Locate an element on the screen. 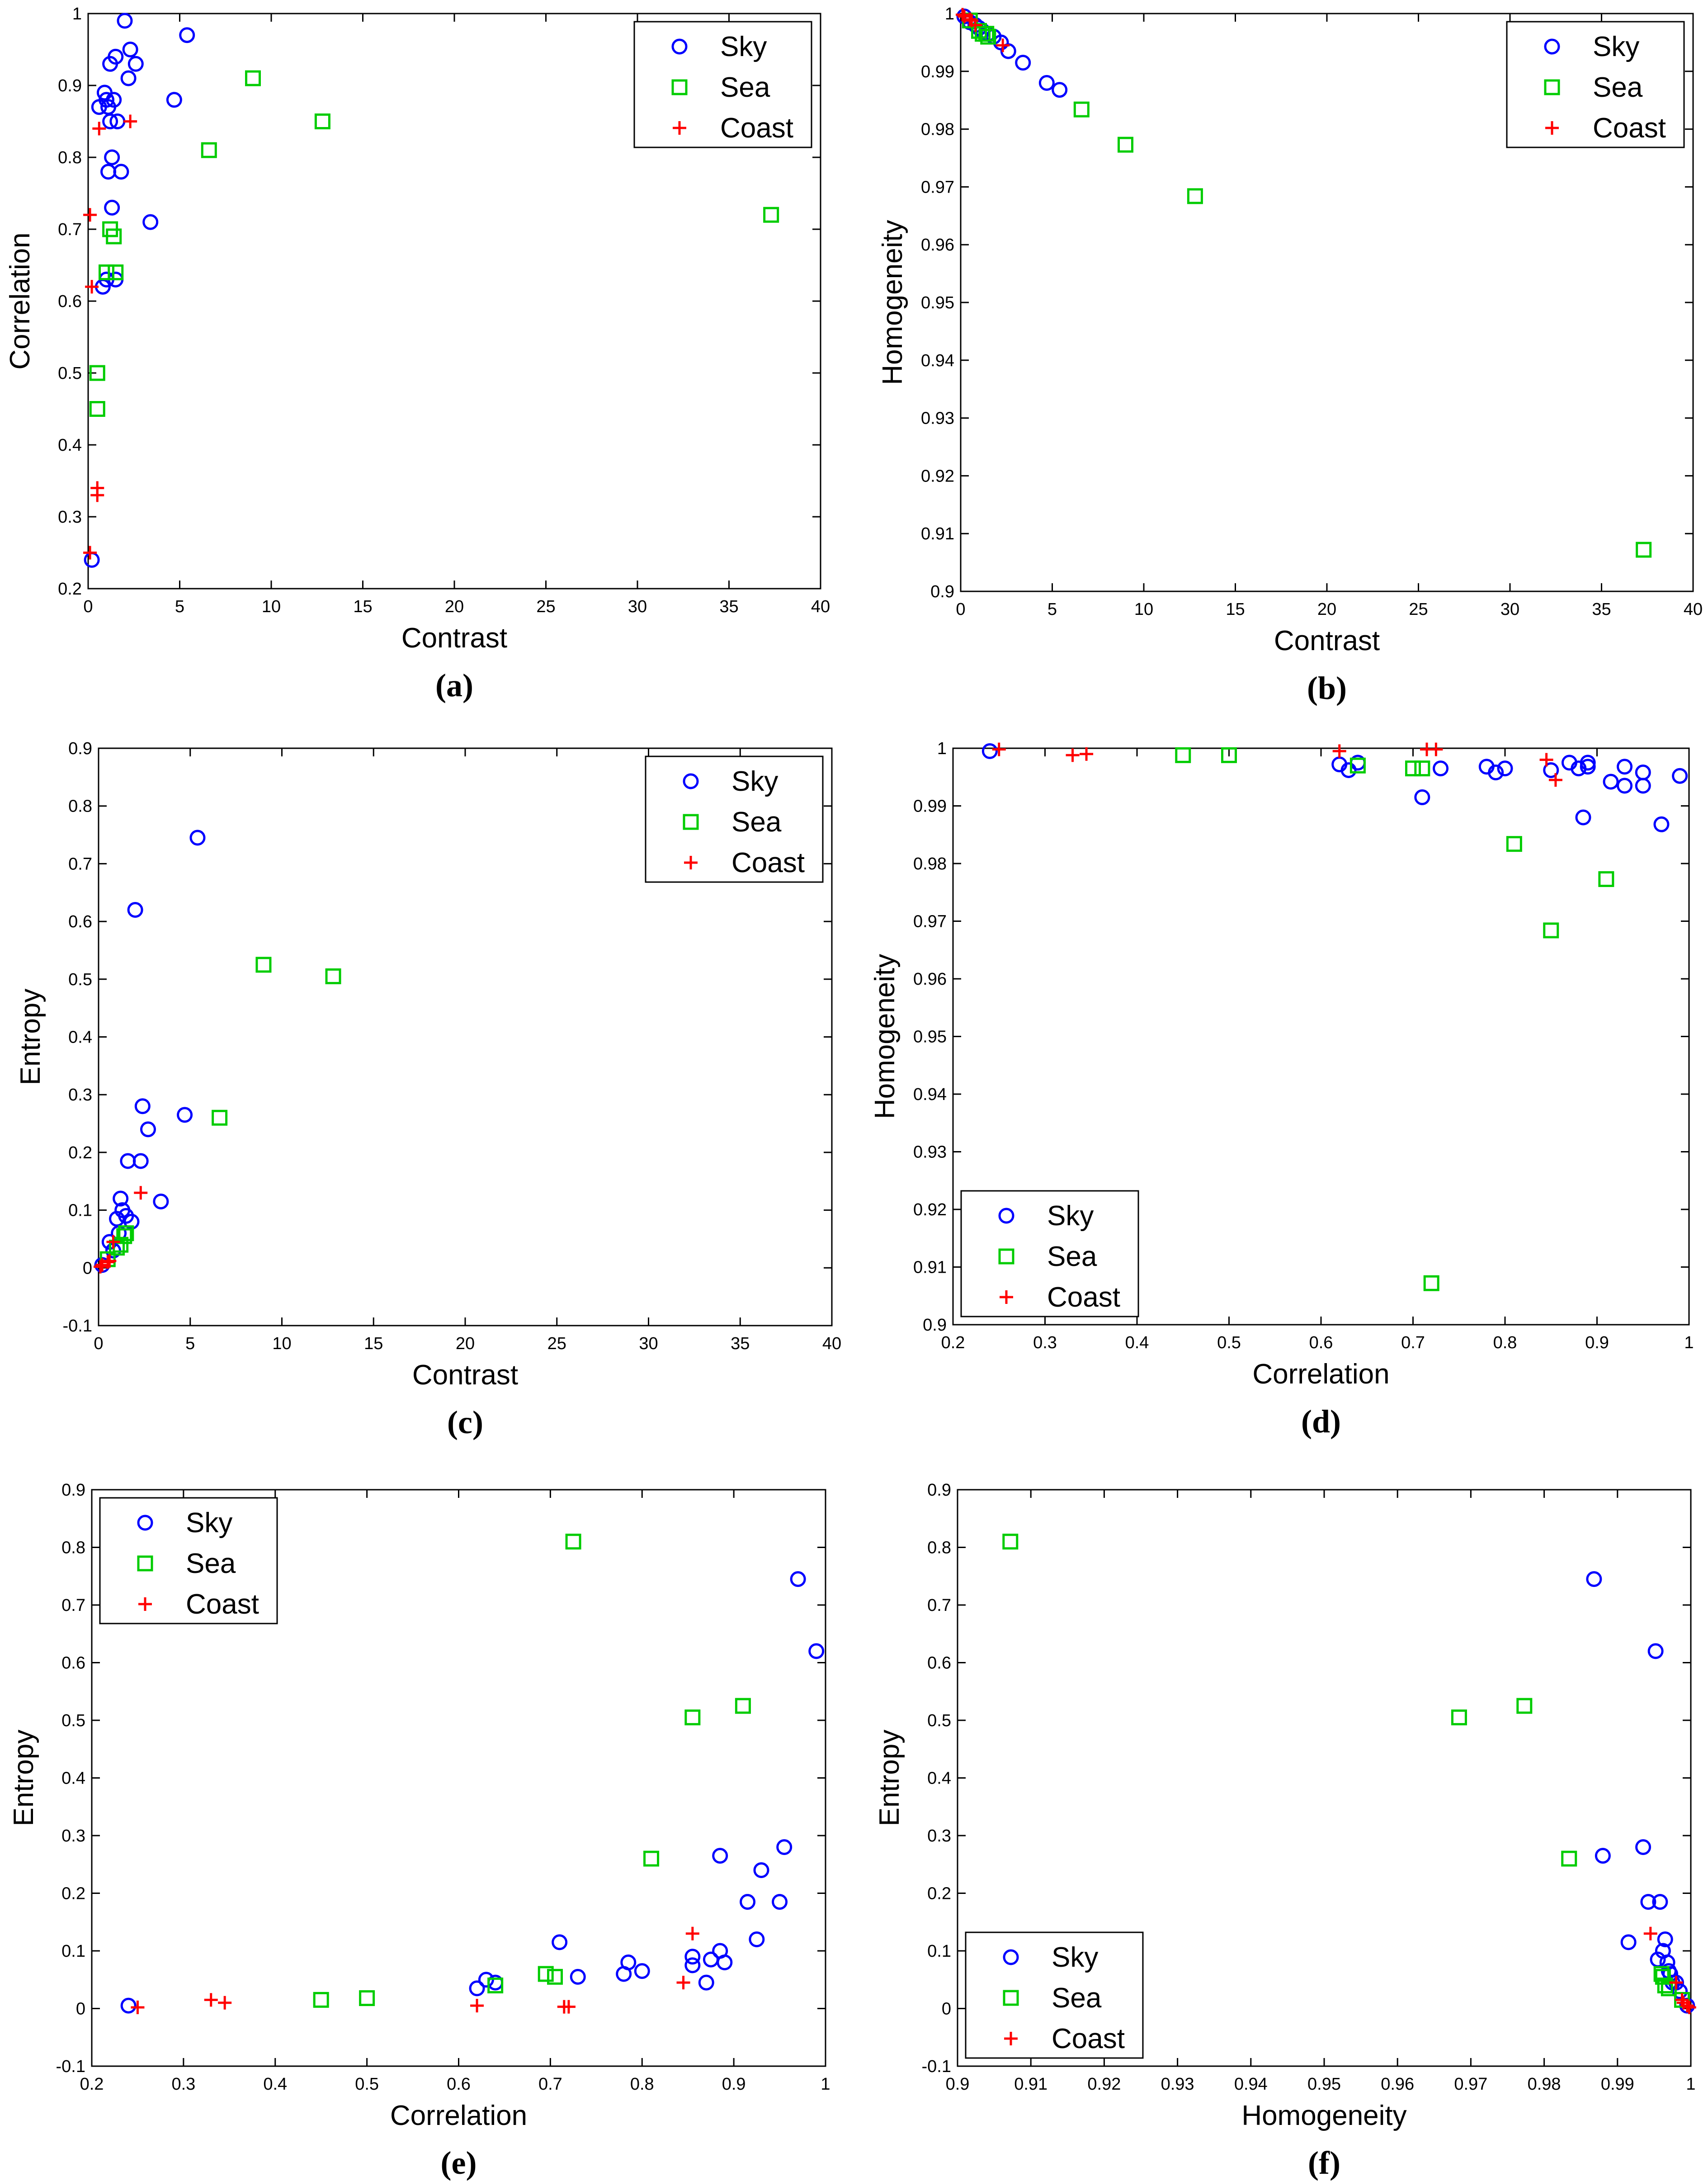 This screenshot has height=2181, width=1708. y-tick-label: 0.7 is located at coordinates (73, 1605).